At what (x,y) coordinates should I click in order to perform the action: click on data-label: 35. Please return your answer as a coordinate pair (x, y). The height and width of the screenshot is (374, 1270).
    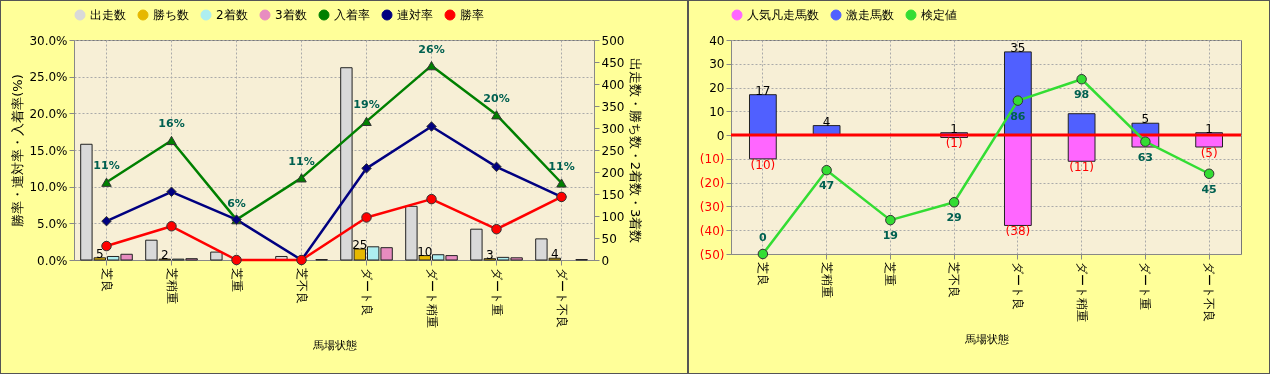
    Looking at the image, I should click on (1018, 47).